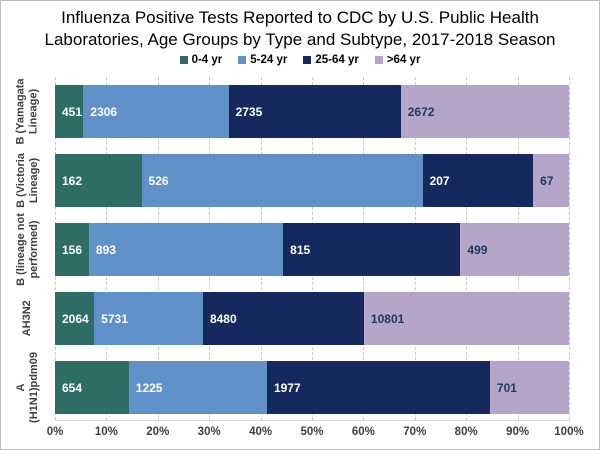  I want to click on bar-segment: 893, so click(186, 249).